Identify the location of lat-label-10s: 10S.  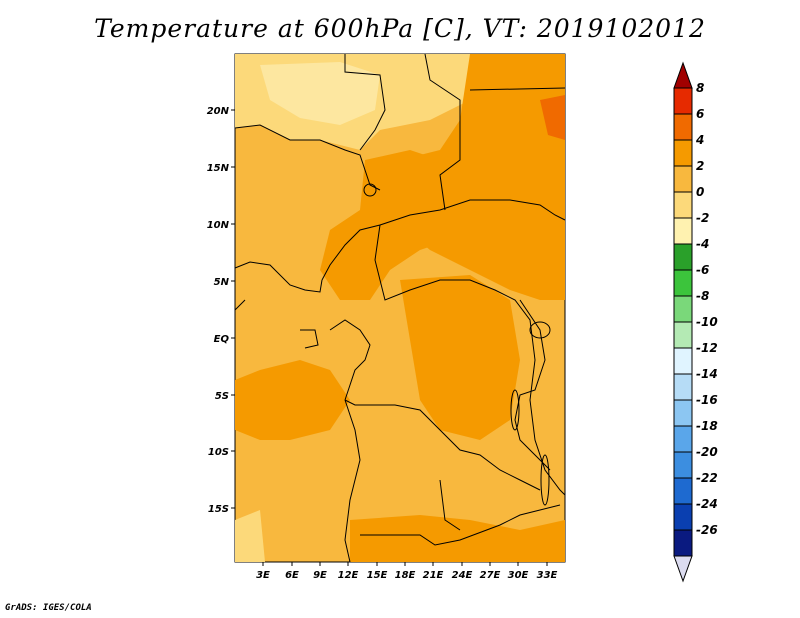
(218, 452).